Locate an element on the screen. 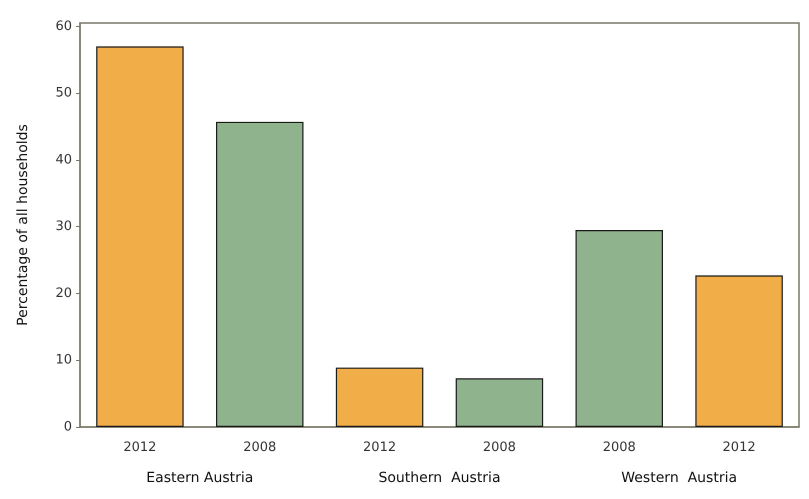 Image resolution: width=809 pixels, height=499 pixels. y-tick-label: 20 is located at coordinates (63, 293).